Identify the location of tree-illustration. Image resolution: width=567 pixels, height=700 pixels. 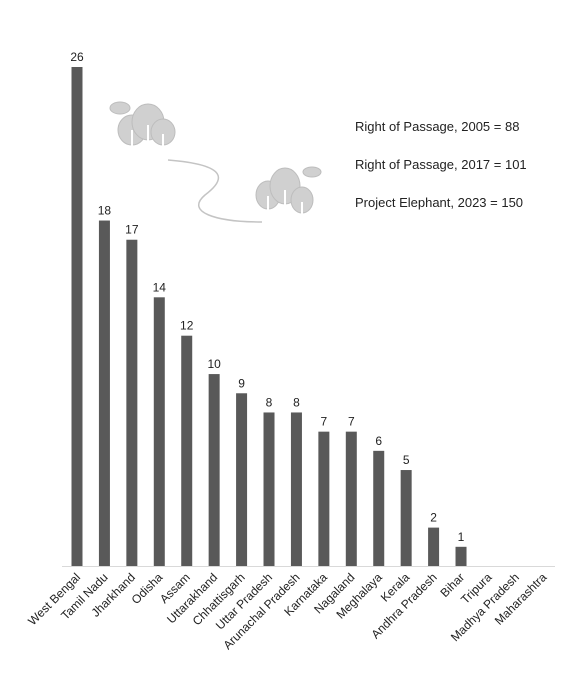
(215, 162).